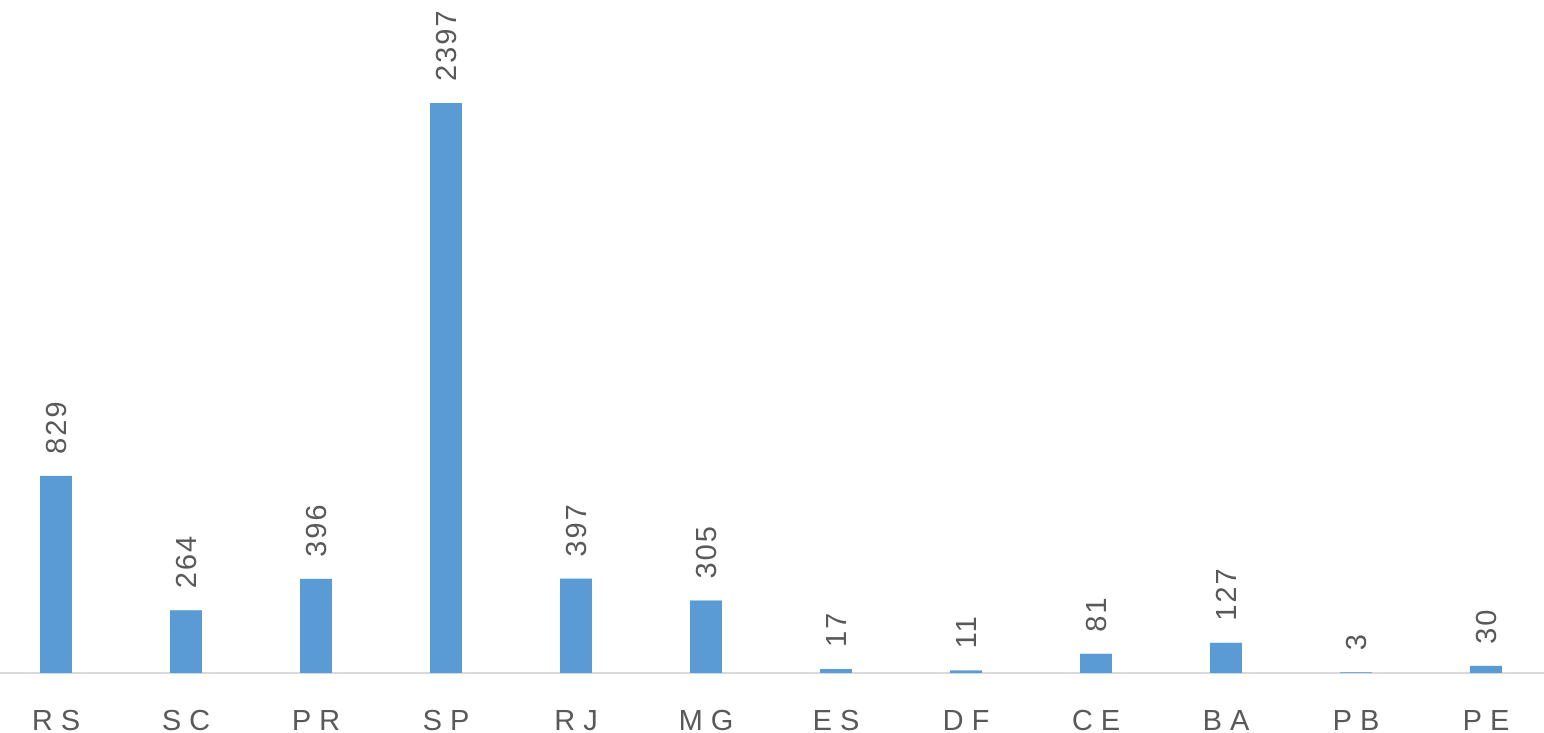 The width and height of the screenshot is (1544, 733). What do you see at coordinates (577, 529) in the screenshot?
I see `data-label: 397` at bounding box center [577, 529].